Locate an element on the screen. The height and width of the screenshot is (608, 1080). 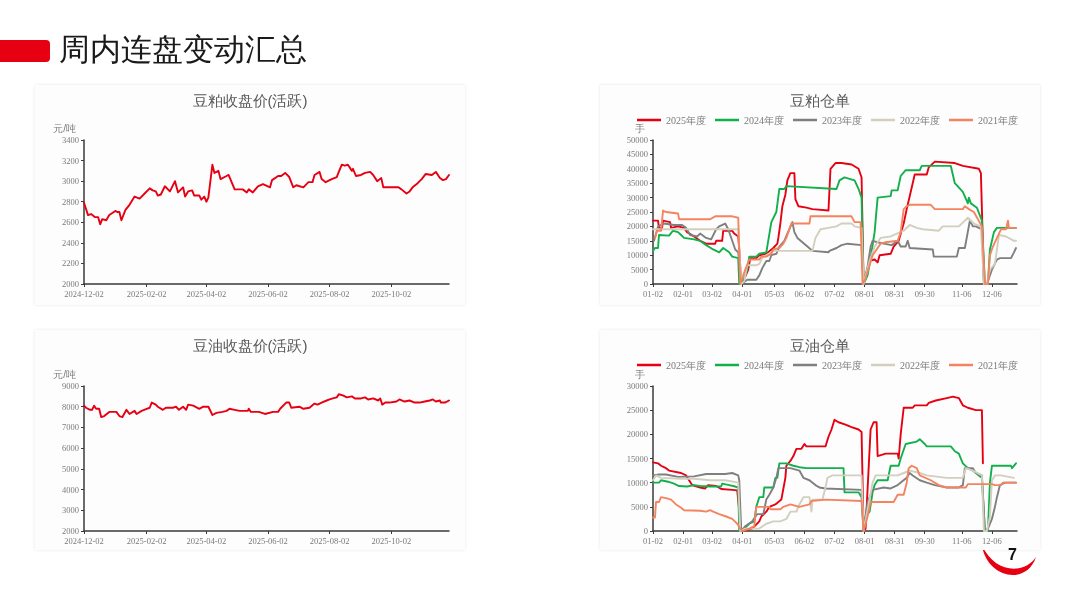
chart-title: 豆油仓单 is located at coordinates (820, 345).